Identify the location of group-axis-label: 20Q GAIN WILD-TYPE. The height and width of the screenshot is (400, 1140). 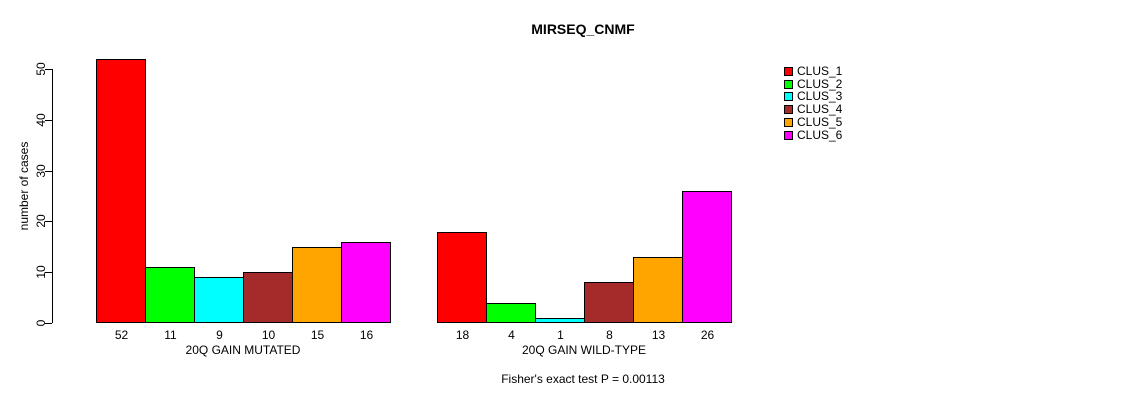
(584, 350).